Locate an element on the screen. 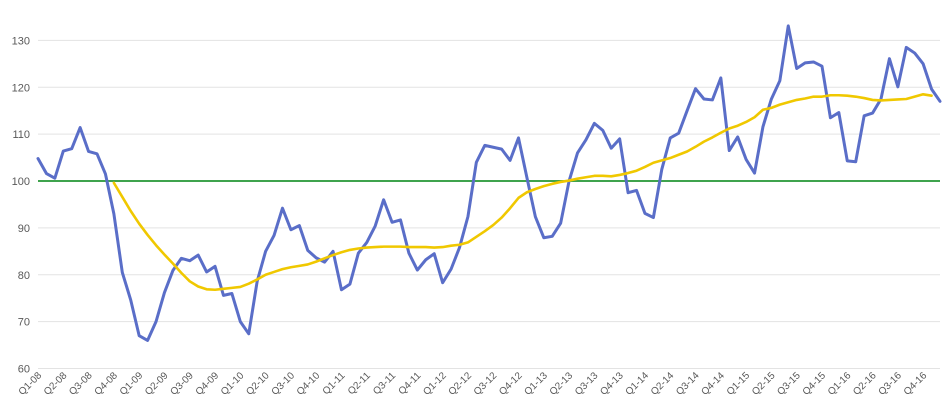 The width and height of the screenshot is (949, 419). y-tick-label: 130 is located at coordinates (21, 41).